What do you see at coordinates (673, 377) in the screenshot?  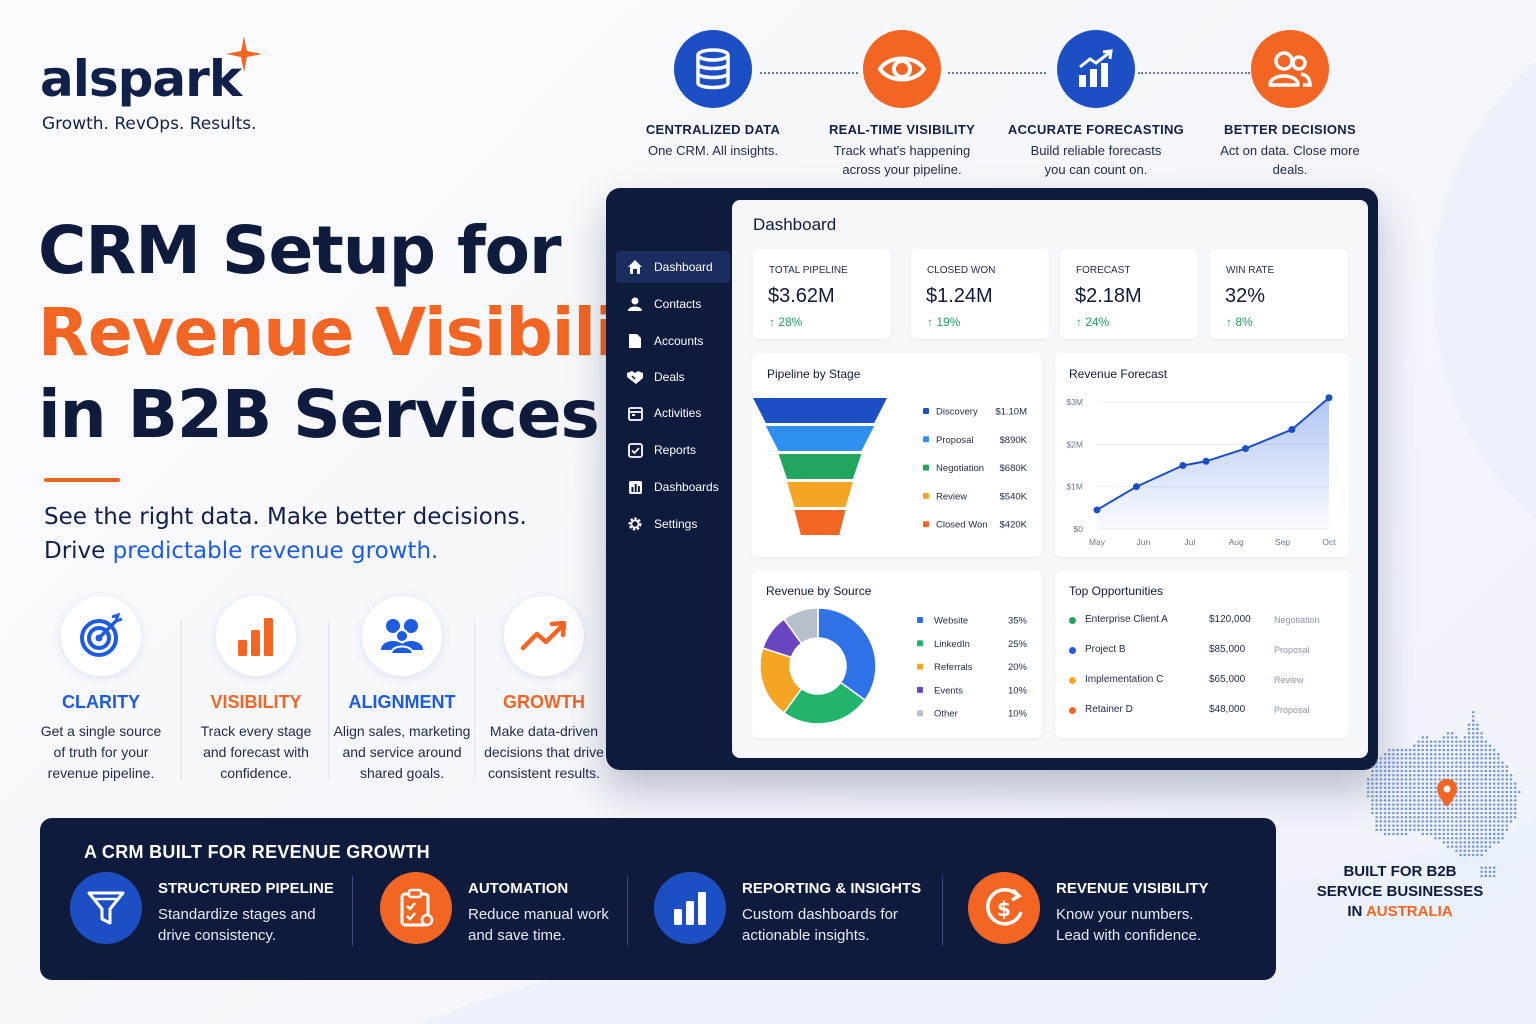 I see `sidebar-item-deals: Deals` at bounding box center [673, 377].